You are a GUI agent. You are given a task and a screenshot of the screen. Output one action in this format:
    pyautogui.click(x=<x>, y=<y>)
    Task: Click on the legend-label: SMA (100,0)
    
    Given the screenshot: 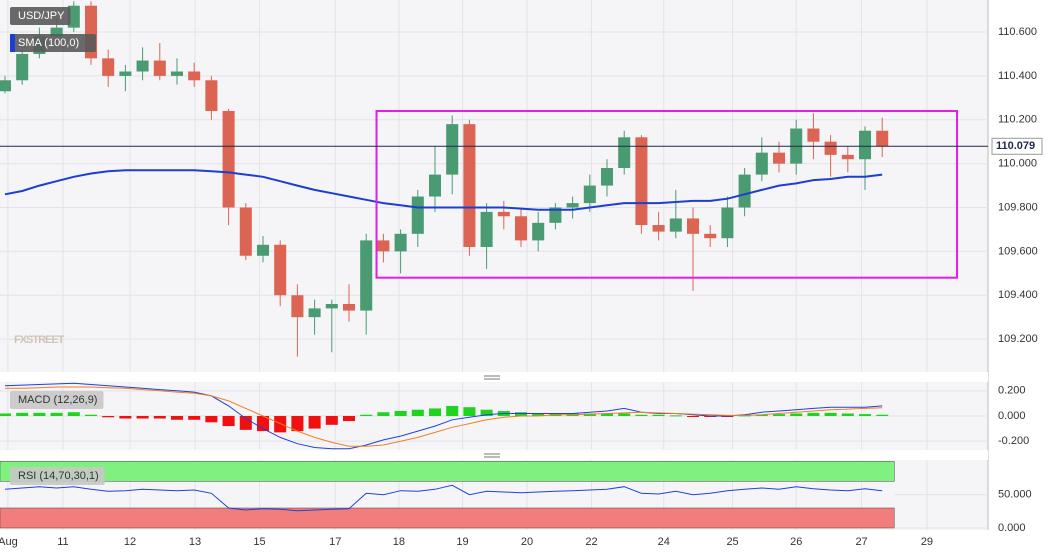 What is the action you would take?
    pyautogui.click(x=48, y=43)
    